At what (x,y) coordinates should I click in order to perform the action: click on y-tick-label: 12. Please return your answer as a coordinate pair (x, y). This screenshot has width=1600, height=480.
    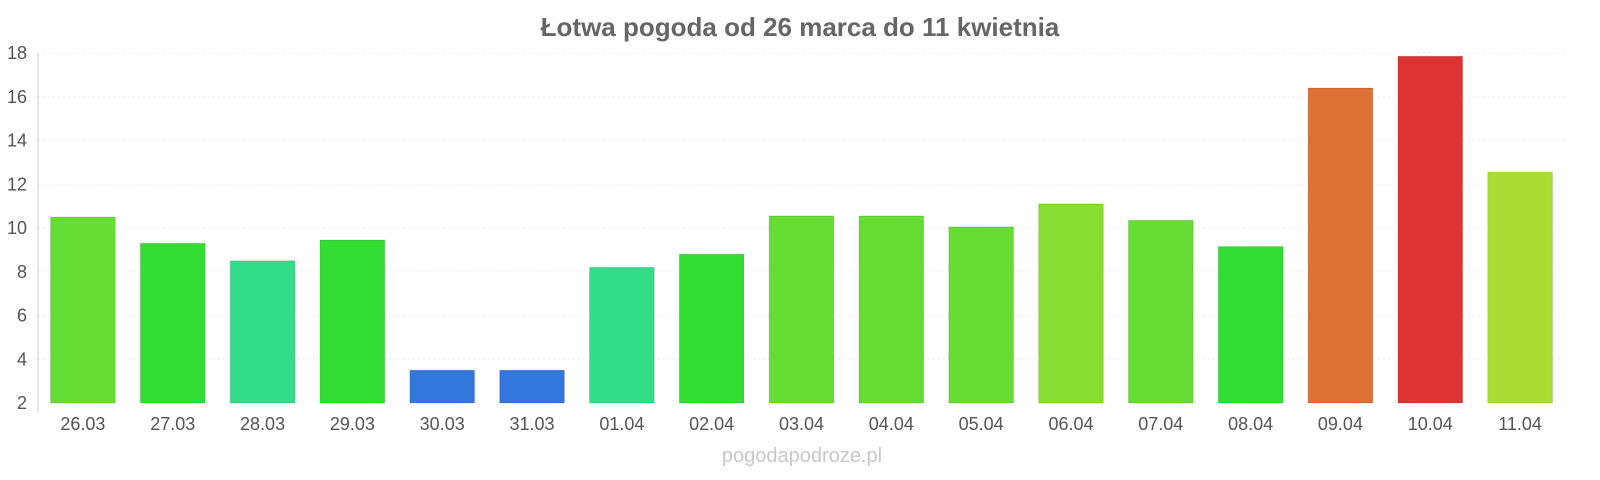
    Looking at the image, I should click on (17, 184).